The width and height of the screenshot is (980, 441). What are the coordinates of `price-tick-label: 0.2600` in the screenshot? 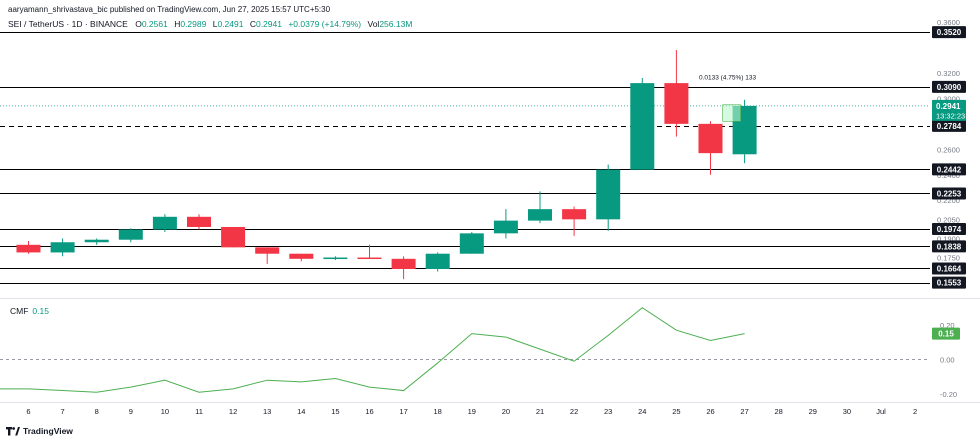 It's located at (948, 149).